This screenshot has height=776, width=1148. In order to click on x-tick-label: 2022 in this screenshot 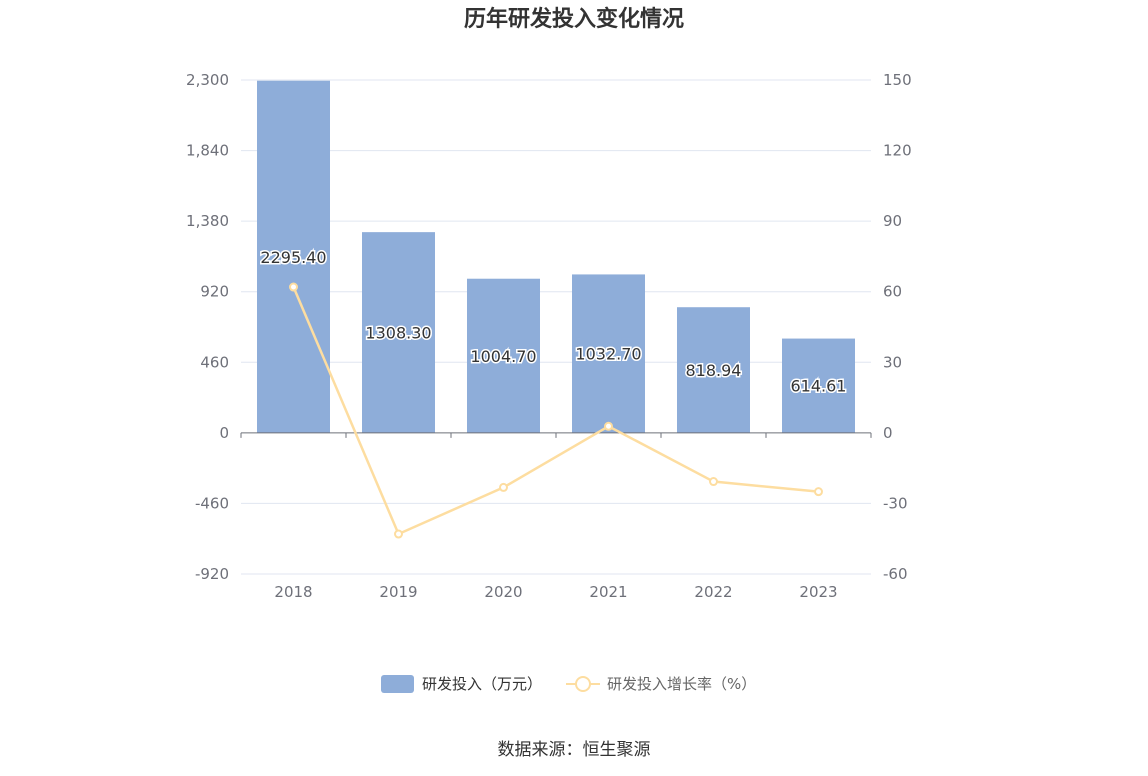, I will do `click(713, 592)`.